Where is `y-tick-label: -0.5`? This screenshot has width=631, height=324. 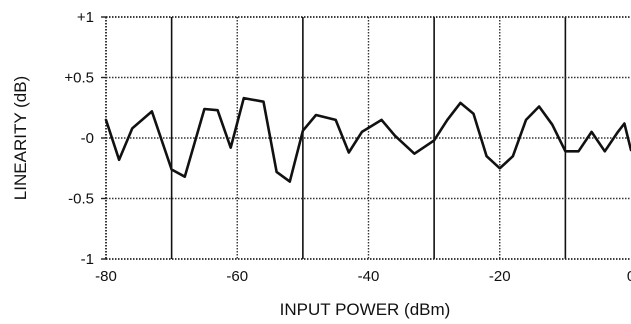
y-tick-label: -0.5 is located at coordinates (81, 199).